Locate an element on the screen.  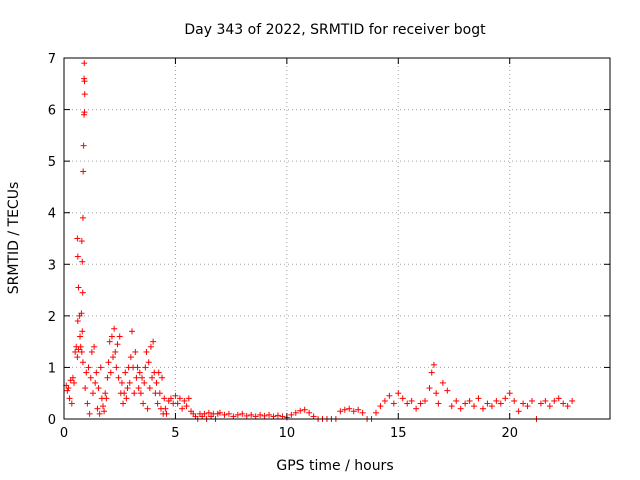
y-tick-label: 2 is located at coordinates (52, 317).